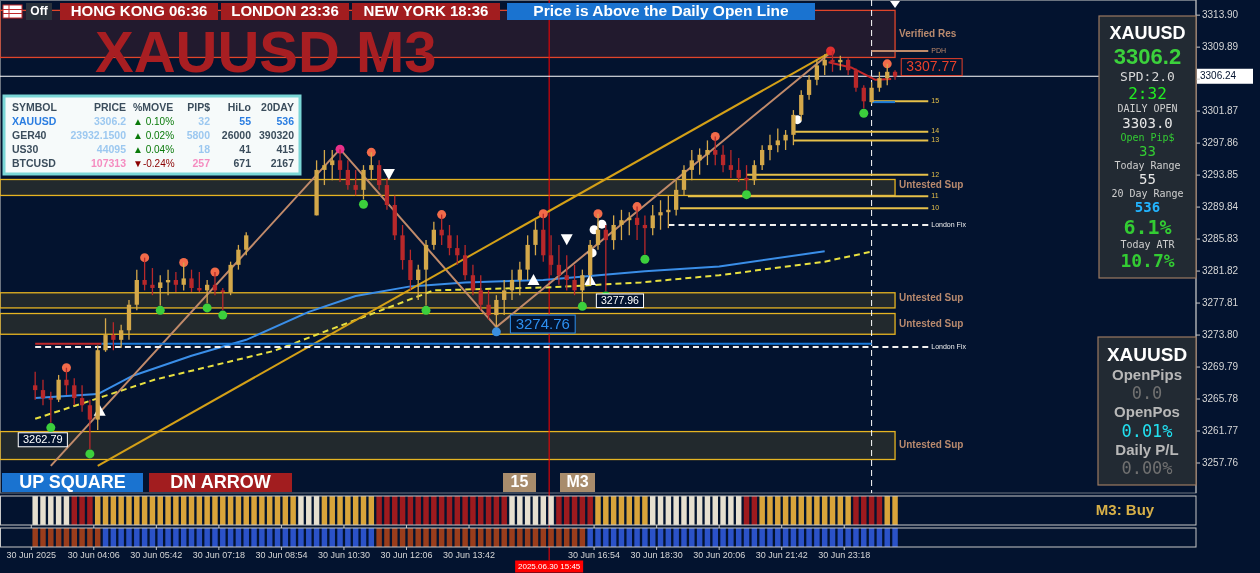 The image size is (1260, 573). I want to click on band-label: Untested Sup, so click(931, 185).